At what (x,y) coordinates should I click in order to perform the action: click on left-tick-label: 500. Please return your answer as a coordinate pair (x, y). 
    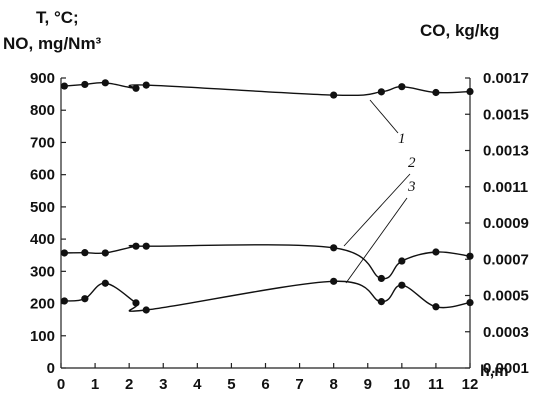
    Looking at the image, I should click on (42, 207).